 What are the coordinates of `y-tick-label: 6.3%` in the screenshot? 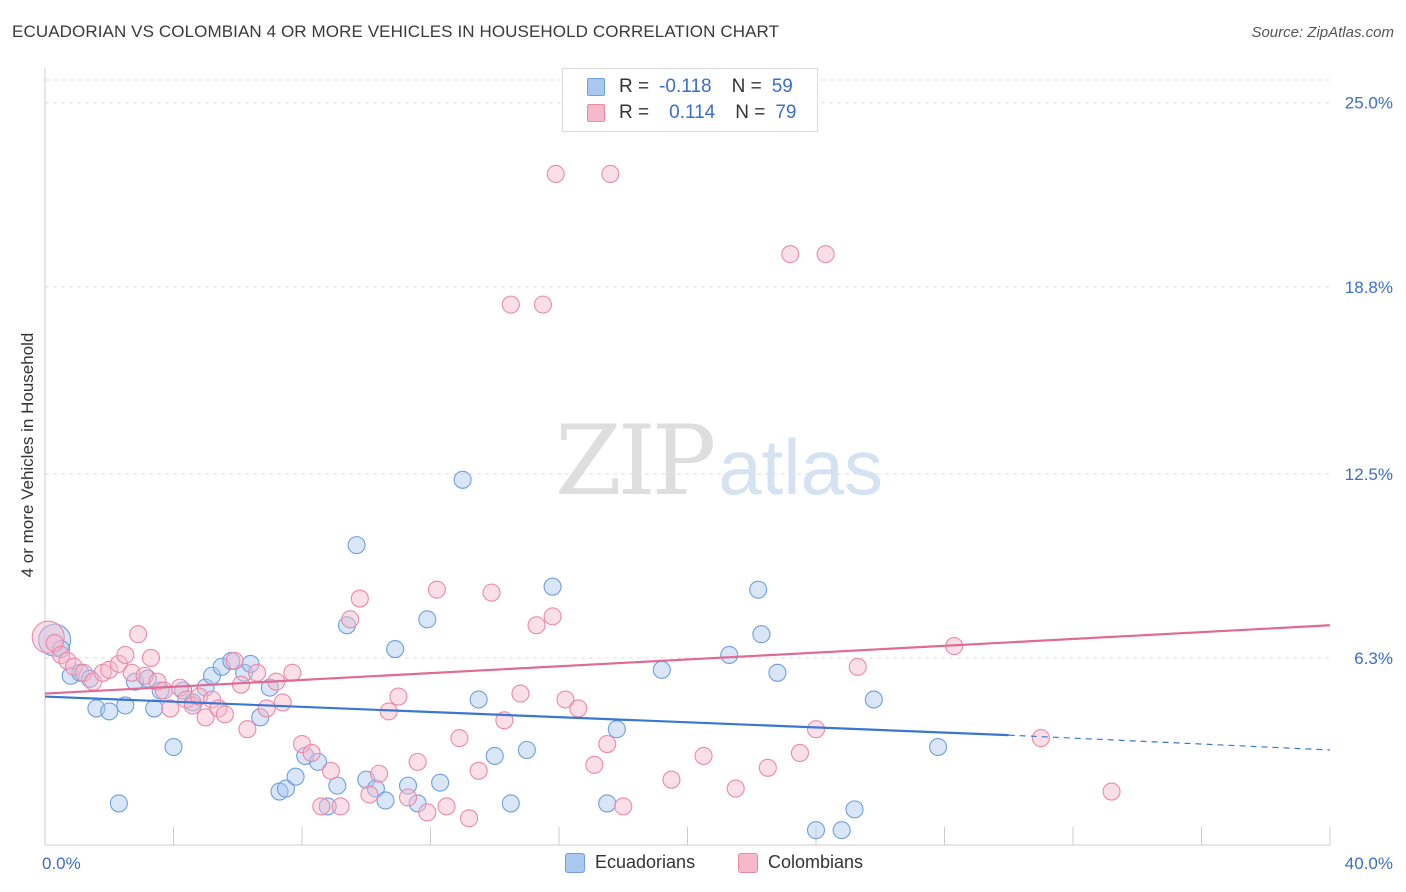 It's located at (1373, 658).